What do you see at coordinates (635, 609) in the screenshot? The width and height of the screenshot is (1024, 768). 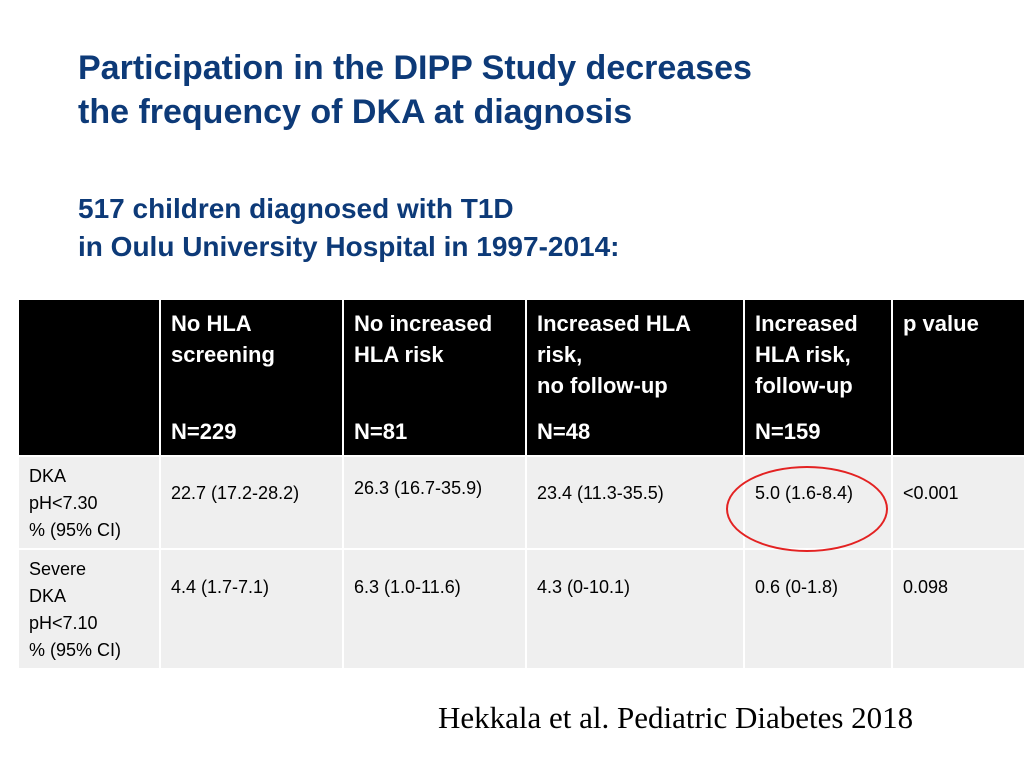 I see `table-cell: 4.3 (0-10.1)` at bounding box center [635, 609].